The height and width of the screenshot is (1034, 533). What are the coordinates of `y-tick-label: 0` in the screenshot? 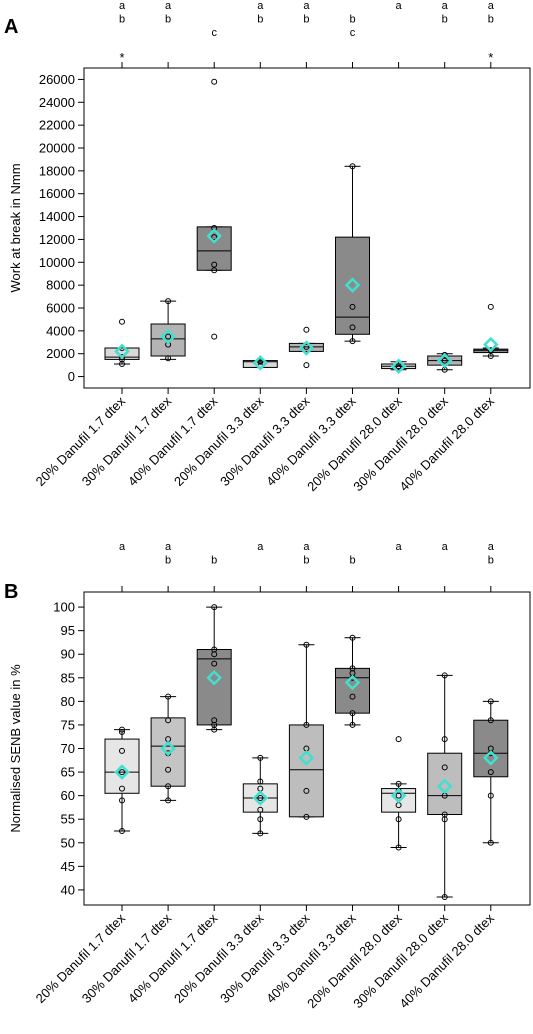 It's located at (71, 376).